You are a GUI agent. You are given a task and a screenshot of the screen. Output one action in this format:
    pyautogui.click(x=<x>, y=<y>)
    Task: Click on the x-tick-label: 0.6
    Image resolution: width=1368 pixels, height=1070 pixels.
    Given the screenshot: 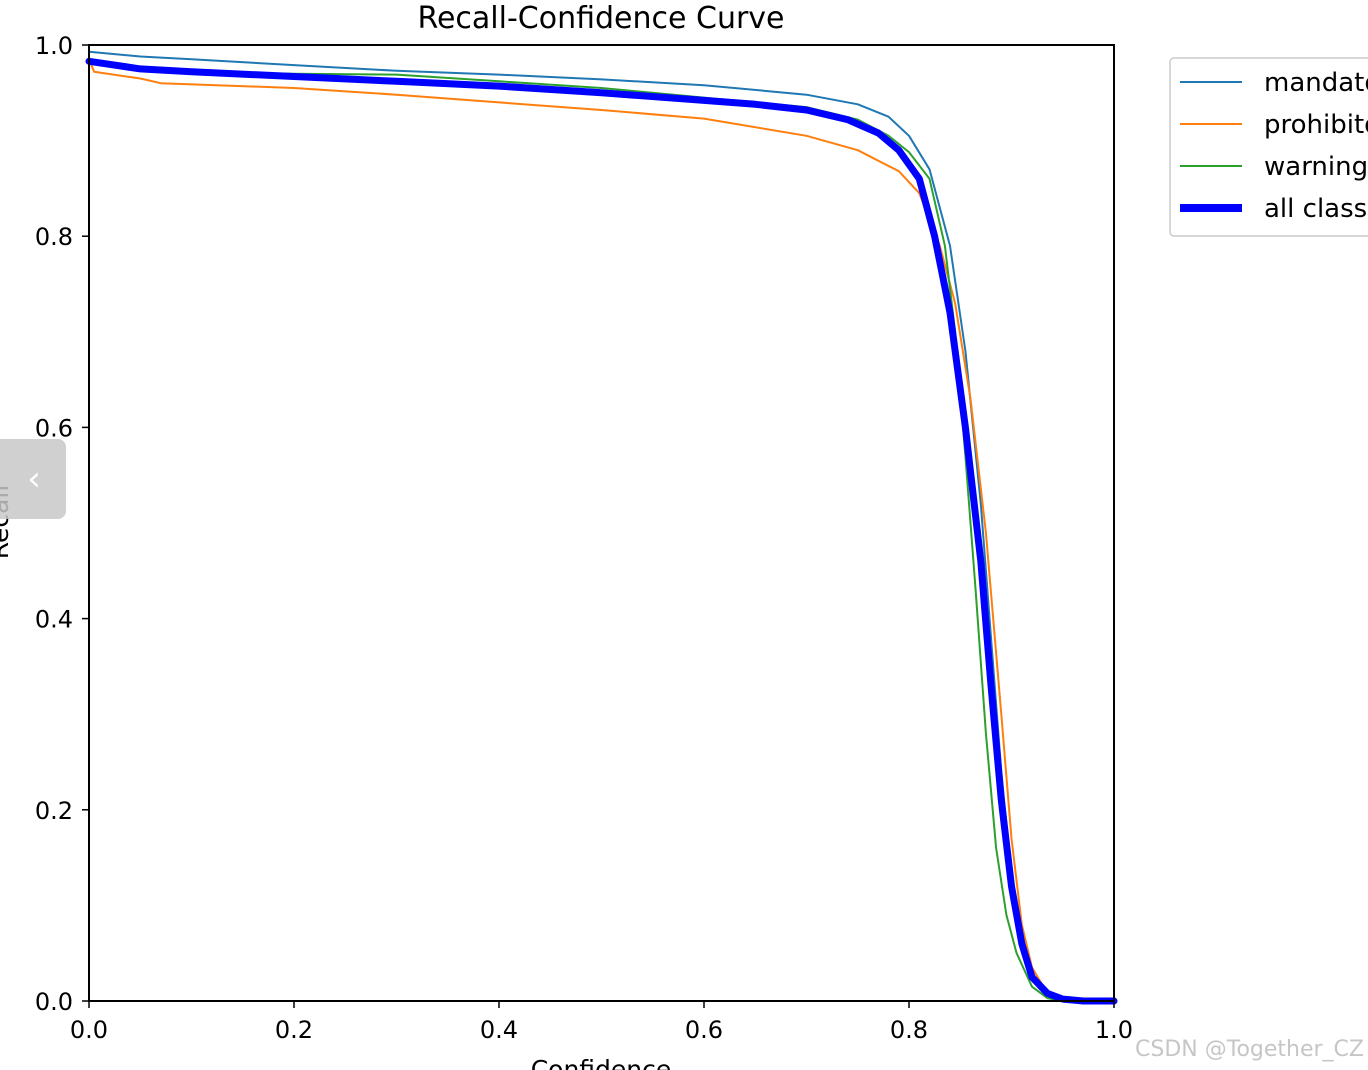 What is the action you would take?
    pyautogui.click(x=704, y=1030)
    